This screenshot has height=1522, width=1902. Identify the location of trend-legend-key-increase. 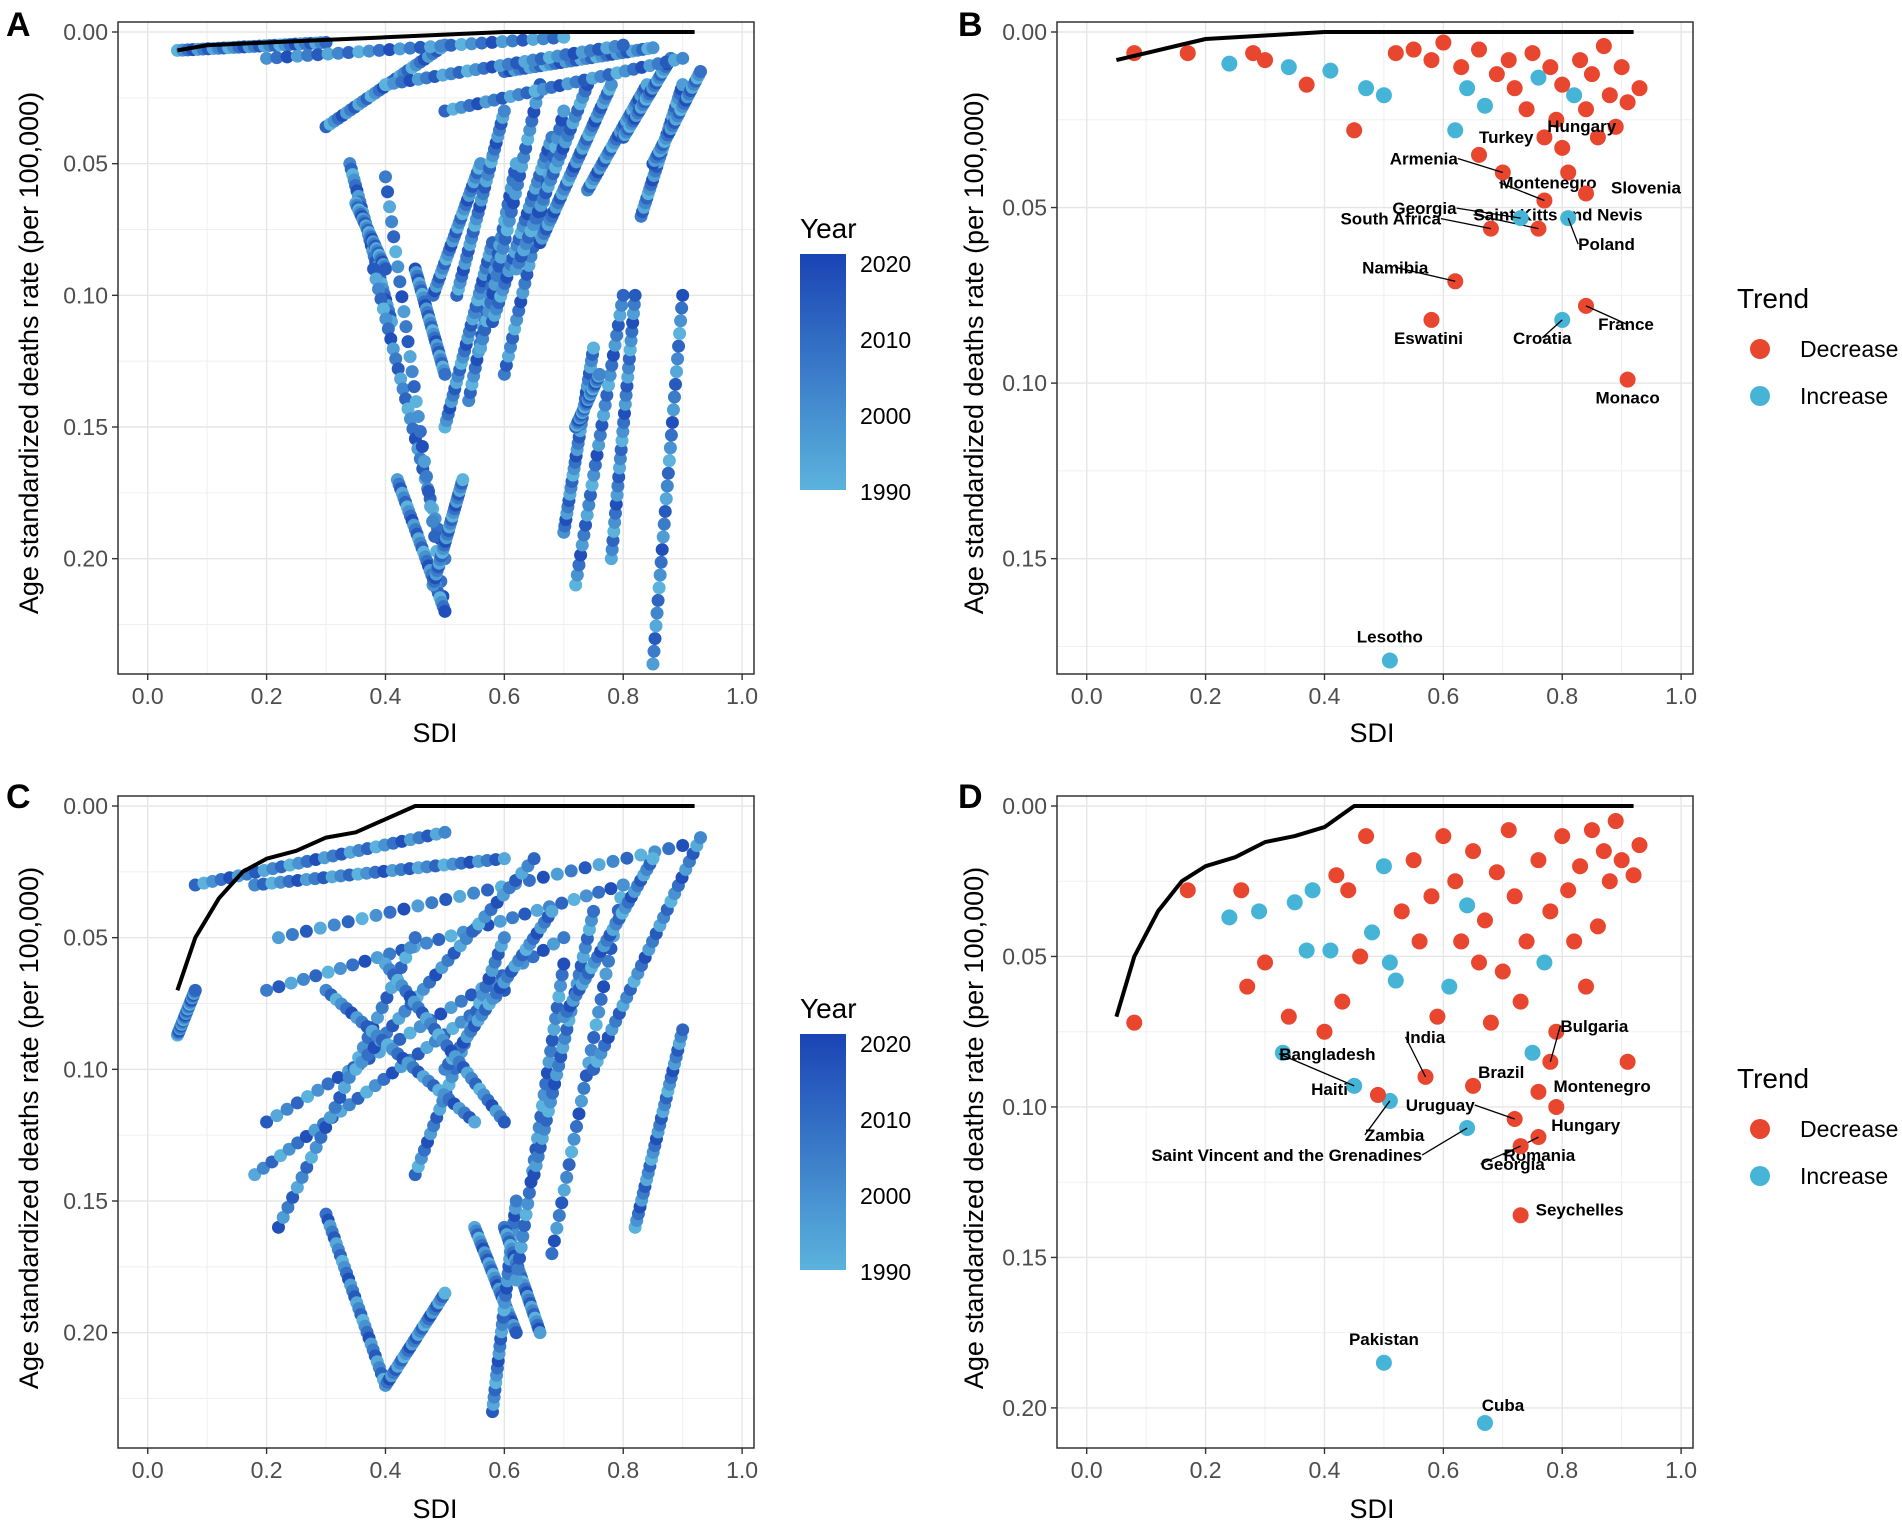
(1760, 396).